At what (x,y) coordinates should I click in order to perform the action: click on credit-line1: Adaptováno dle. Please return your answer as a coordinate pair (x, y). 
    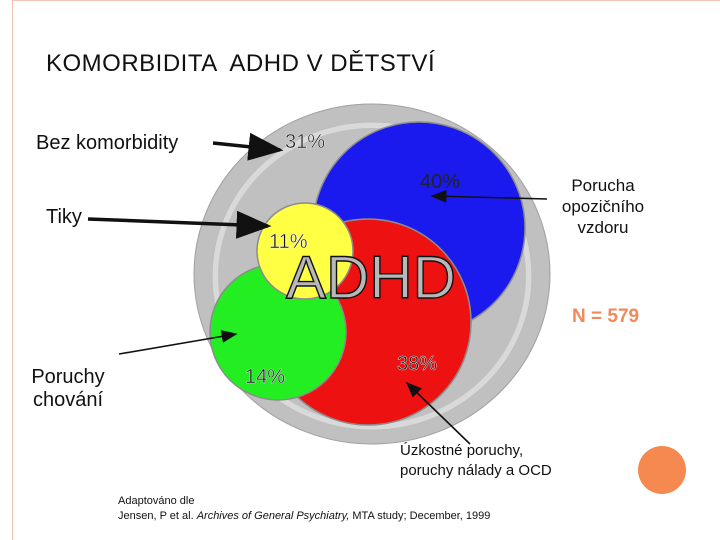
    Looking at the image, I should click on (156, 501).